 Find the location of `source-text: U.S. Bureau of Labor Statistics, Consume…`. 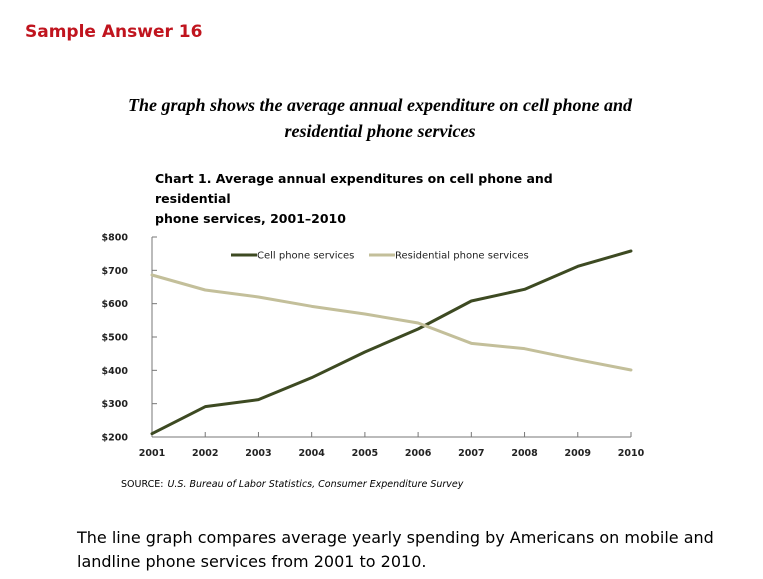

source-text: U.S. Bureau of Labor Statistics, Consume… is located at coordinates (315, 484).